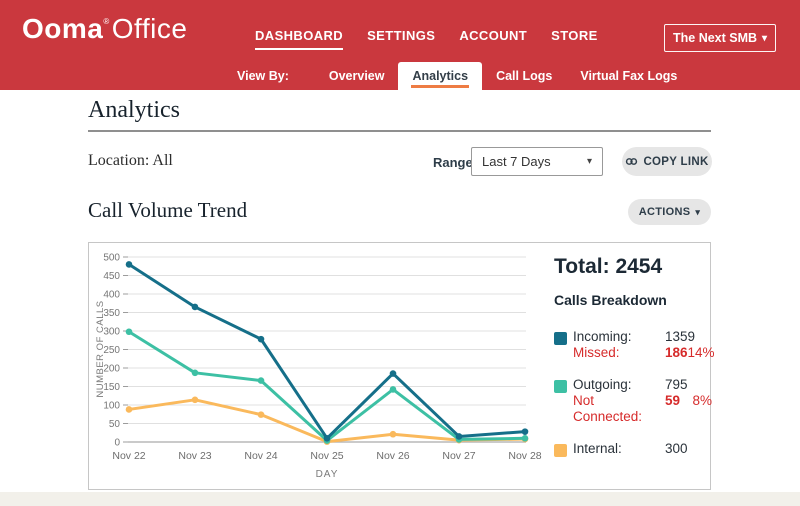 The width and height of the screenshot is (800, 506). Describe the element at coordinates (401, 35) in the screenshot. I see `nav-item-settings: SETTINGS` at that location.